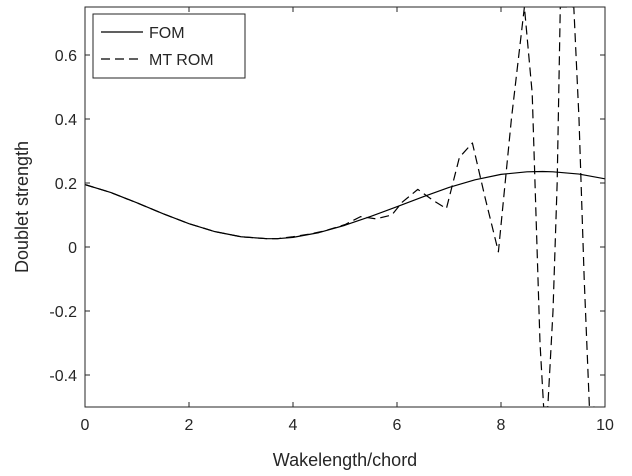 Image resolution: width=632 pixels, height=476 pixels. I want to click on x-tick-label: 6, so click(397, 425).